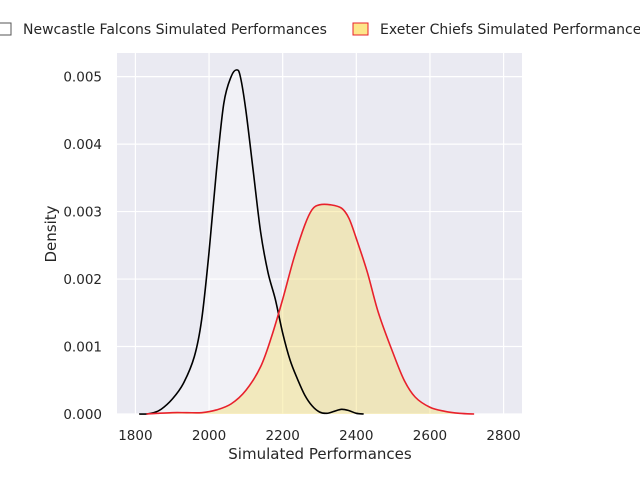 Image resolution: width=640 pixels, height=480 pixels. What do you see at coordinates (82, 348) in the screenshot?
I see `y-tick-label: 0.001` at bounding box center [82, 348].